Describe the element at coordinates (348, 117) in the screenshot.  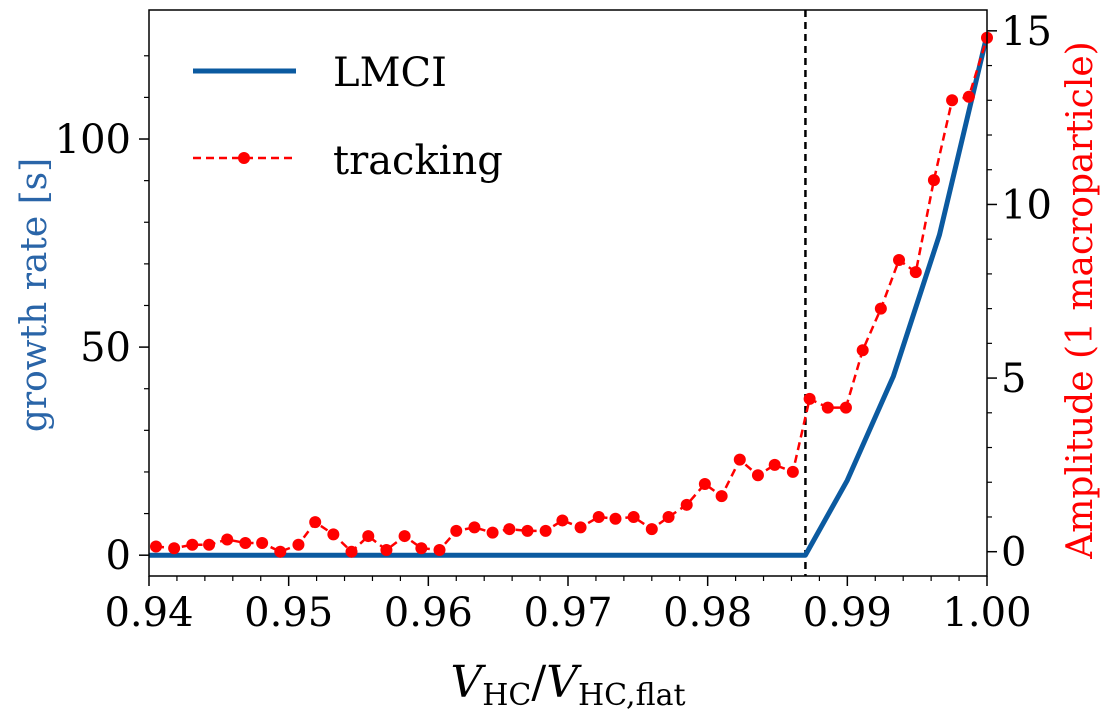
I see `legend: LMCI tracking` at that location.